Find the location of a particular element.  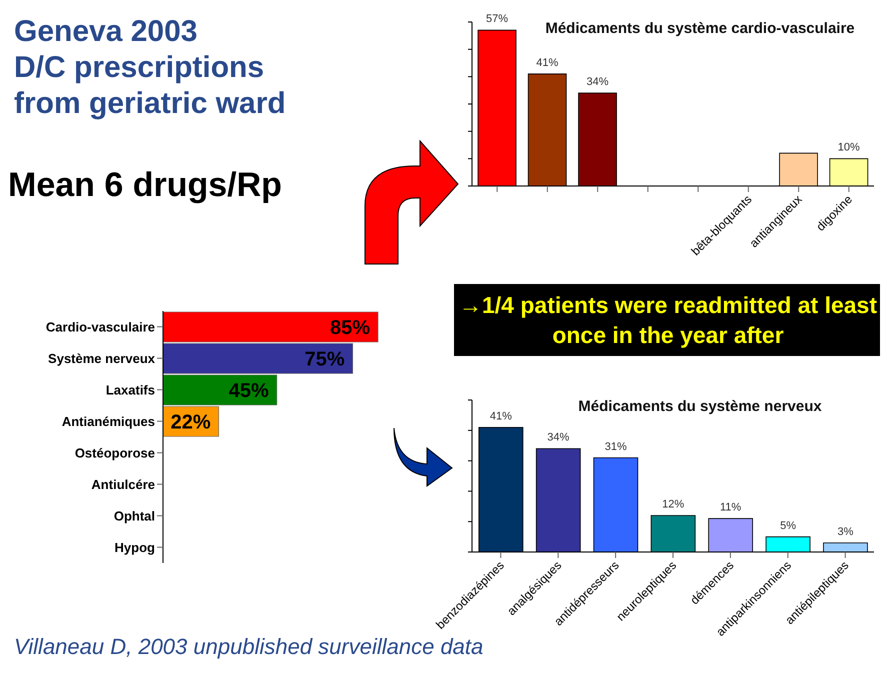

data-label: 5% is located at coordinates (788, 526).